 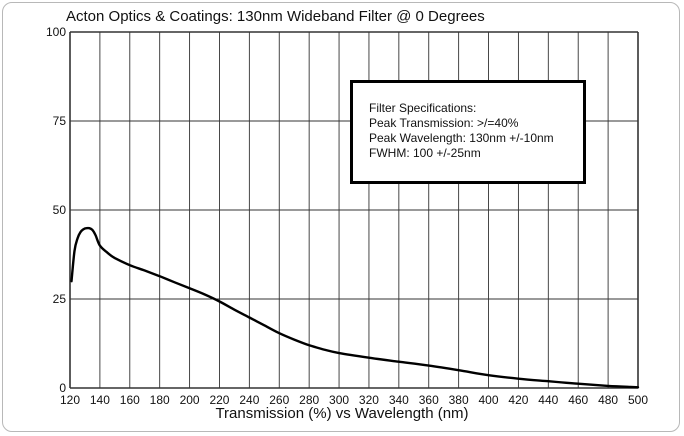 What do you see at coordinates (190, 400) in the screenshot?
I see `x-tick-label: 200` at bounding box center [190, 400].